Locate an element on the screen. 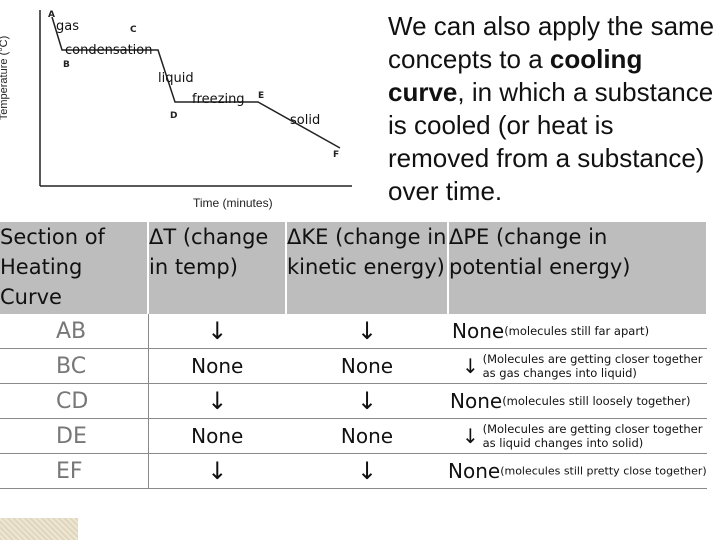 The width and height of the screenshot is (720, 540). section-cell: BC is located at coordinates (74, 366).